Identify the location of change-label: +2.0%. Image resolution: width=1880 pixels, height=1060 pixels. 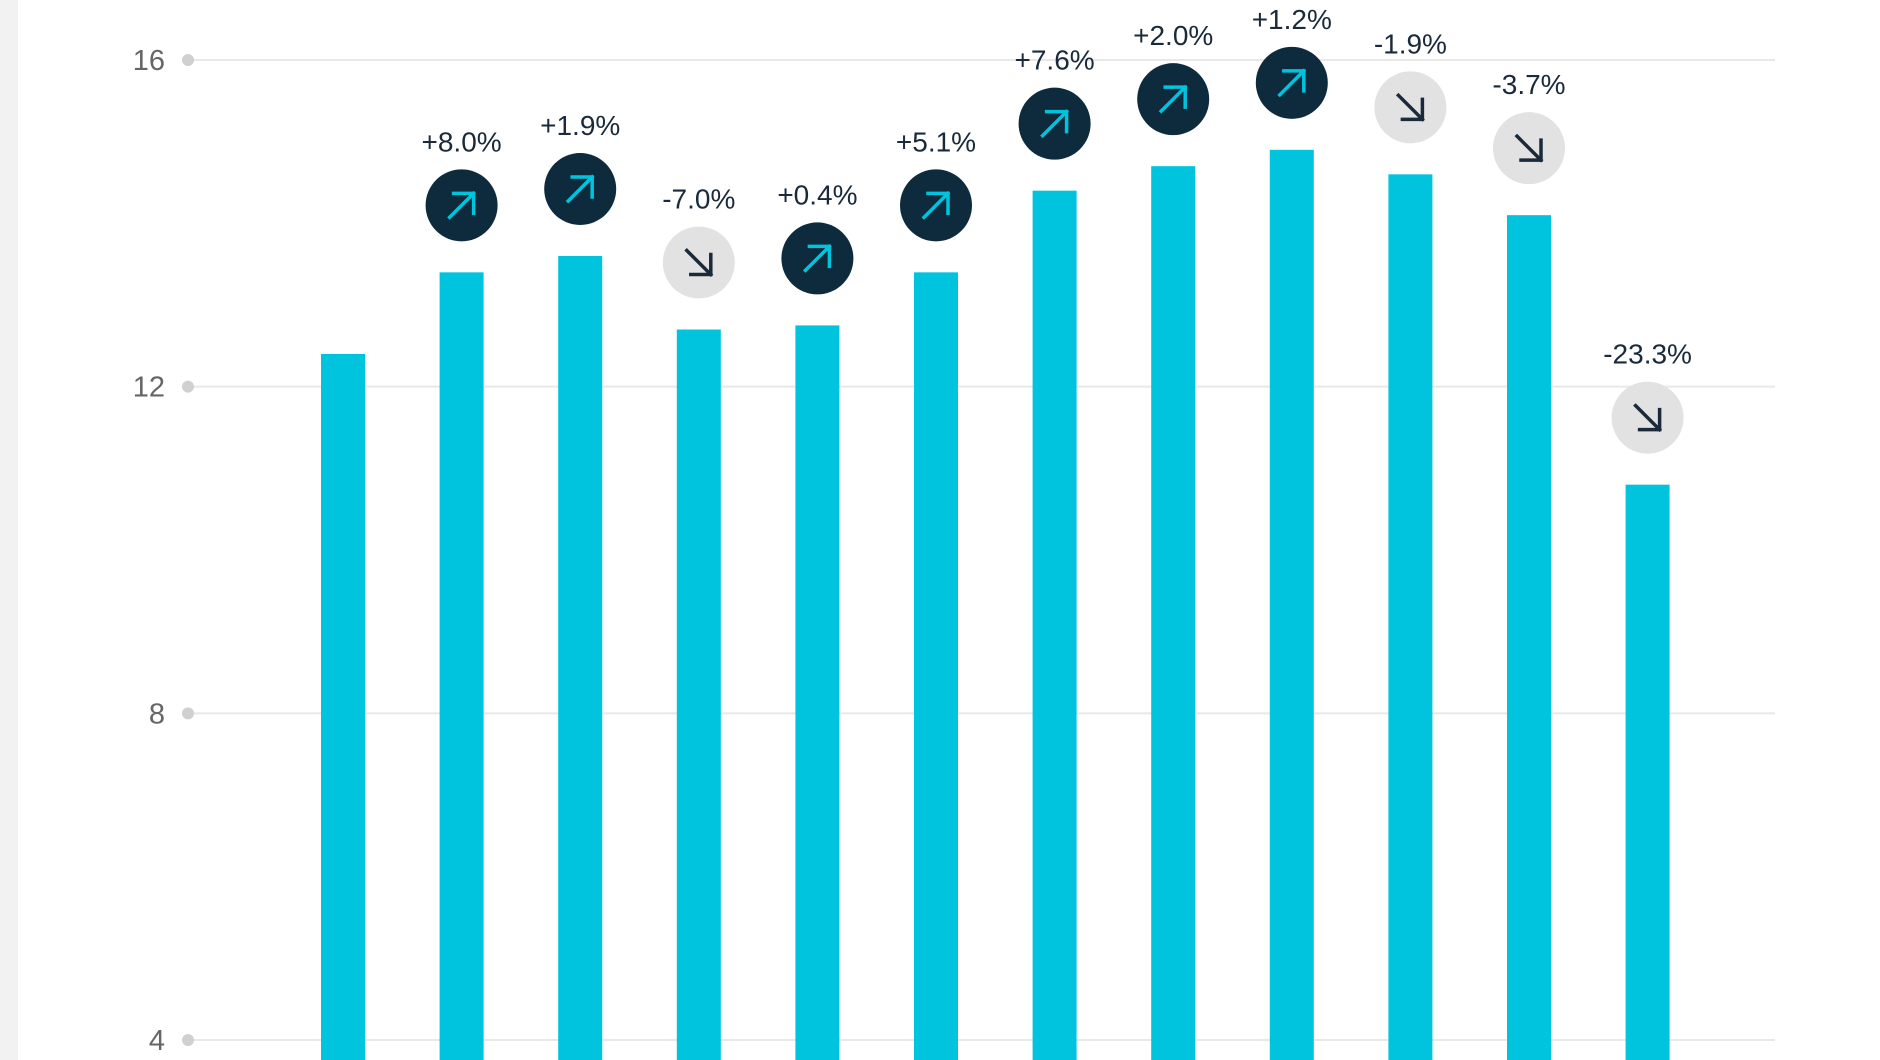
(1173, 35).